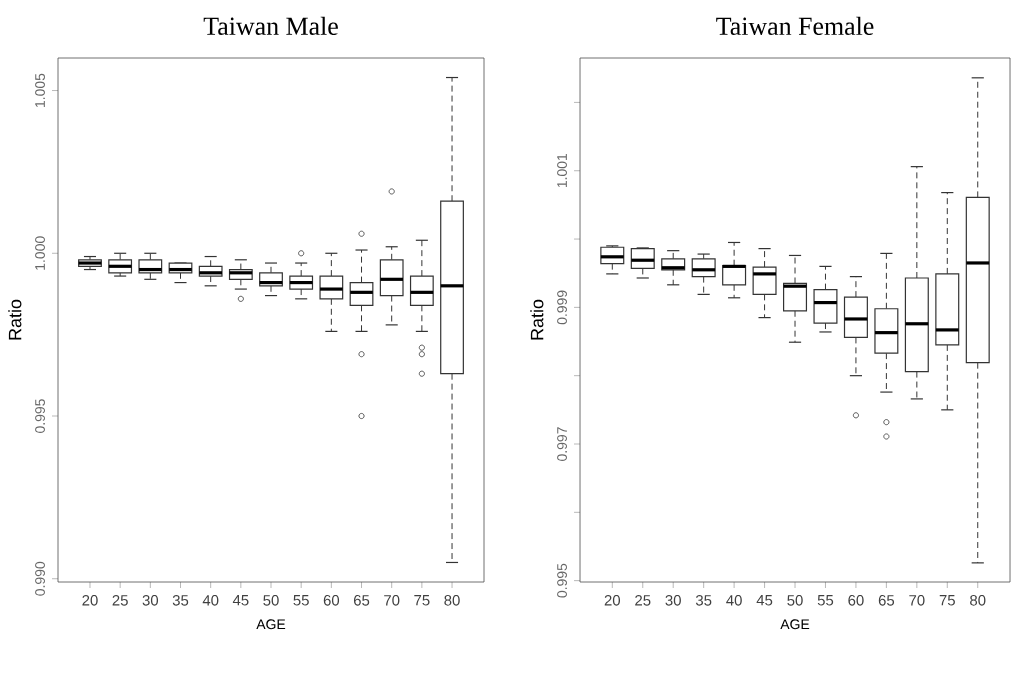 The width and height of the screenshot is (1014, 690). I want to click on chart-title: Taiwan Female, so click(795, 26).